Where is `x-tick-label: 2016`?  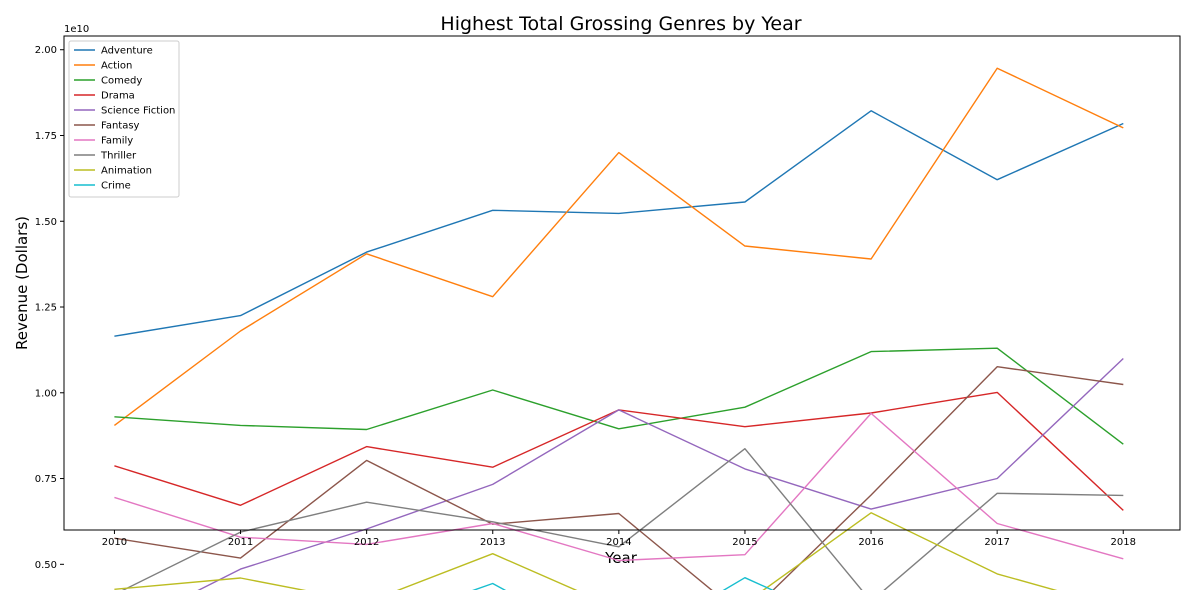
x-tick-label: 2016 is located at coordinates (870, 542).